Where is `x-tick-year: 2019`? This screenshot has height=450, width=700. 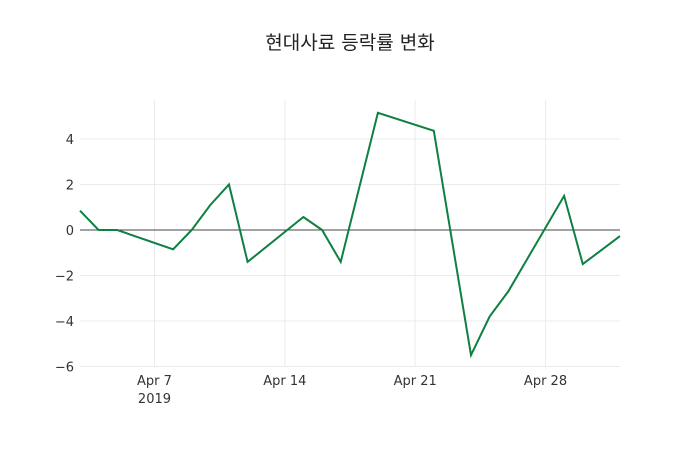
x-tick-year: 2019 is located at coordinates (154, 399).